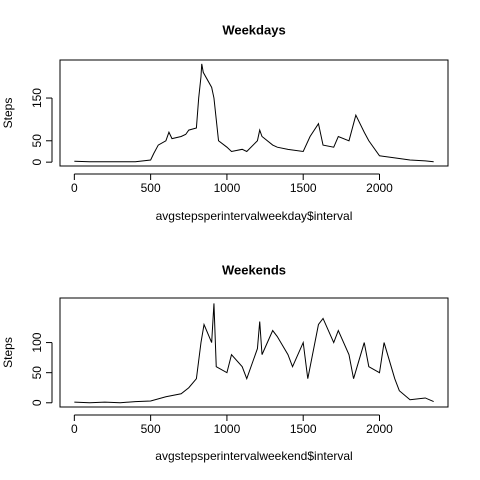 This screenshot has width=480, height=480. I want to click on y-tick-label: 150, so click(37, 98).